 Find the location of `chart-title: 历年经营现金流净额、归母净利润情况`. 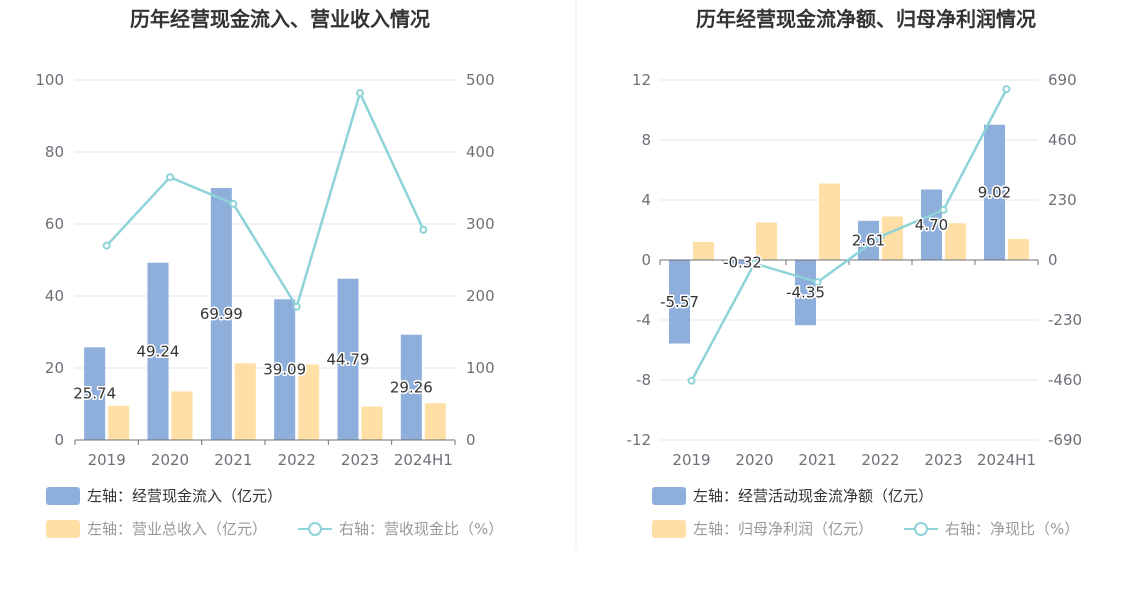

chart-title: 历年经营现金流净额、归母净利润情况 is located at coordinates (866, 19).